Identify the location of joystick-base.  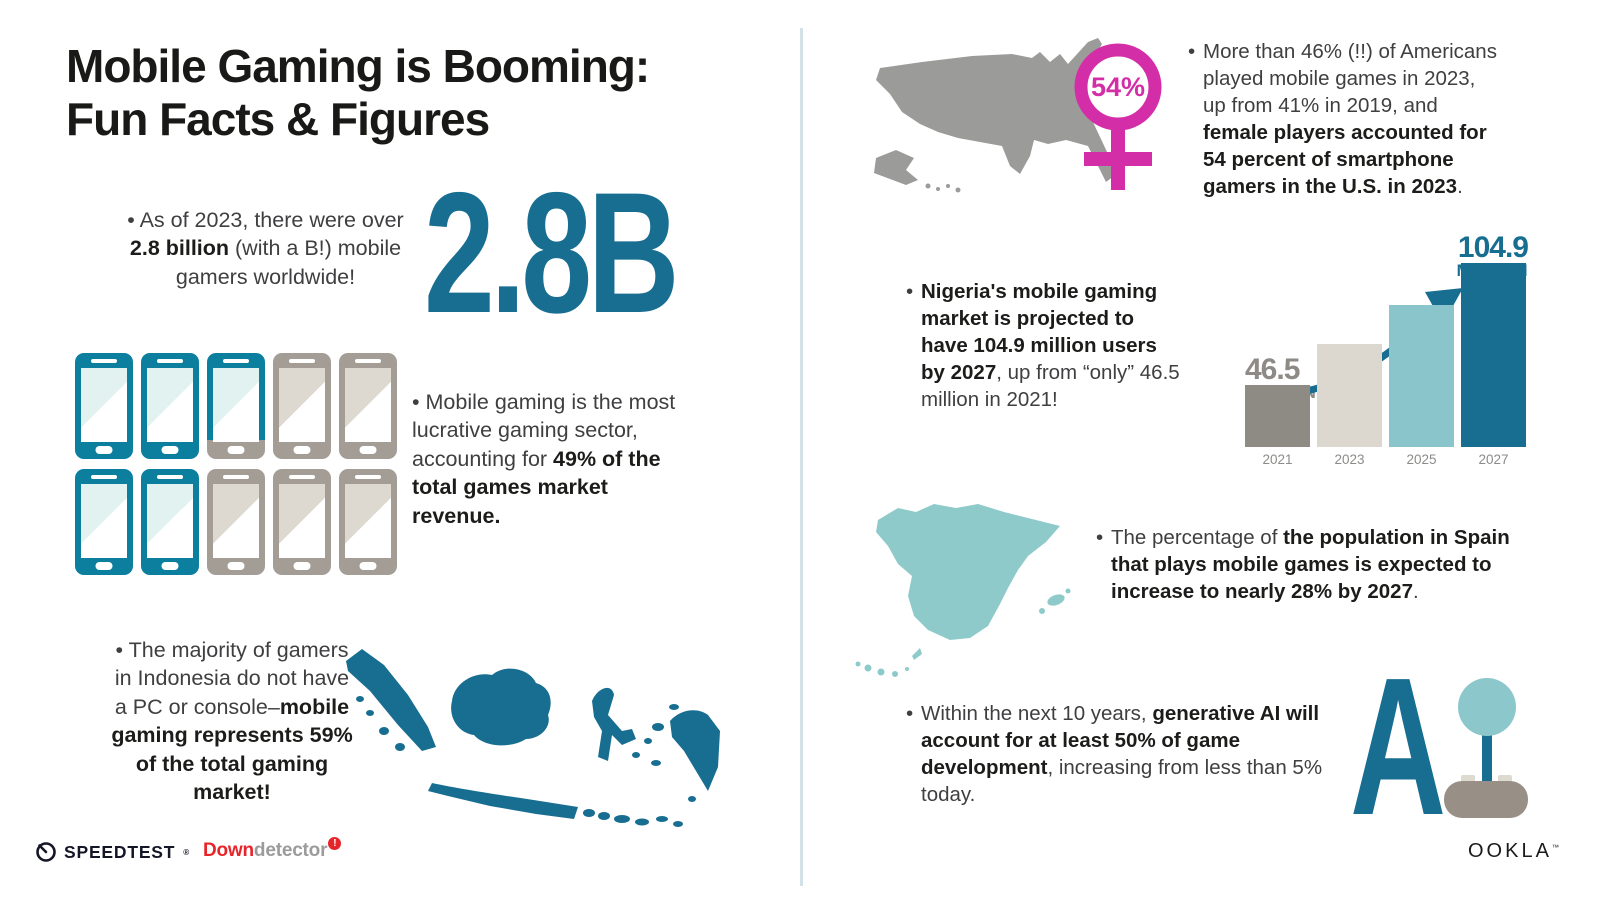
(1486, 799).